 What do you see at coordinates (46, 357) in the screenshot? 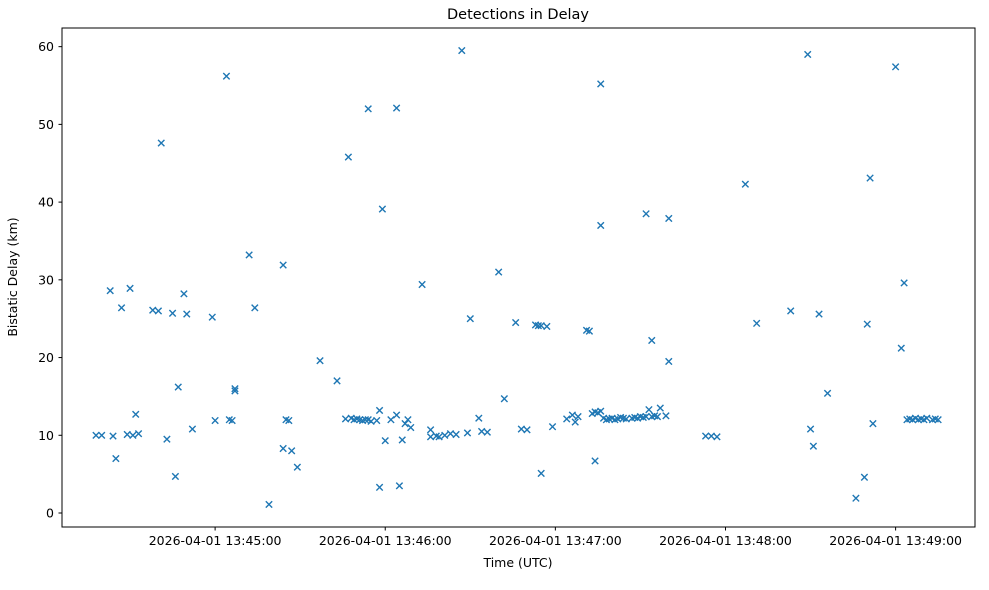
I see `y-tick-label: 20` at bounding box center [46, 357].